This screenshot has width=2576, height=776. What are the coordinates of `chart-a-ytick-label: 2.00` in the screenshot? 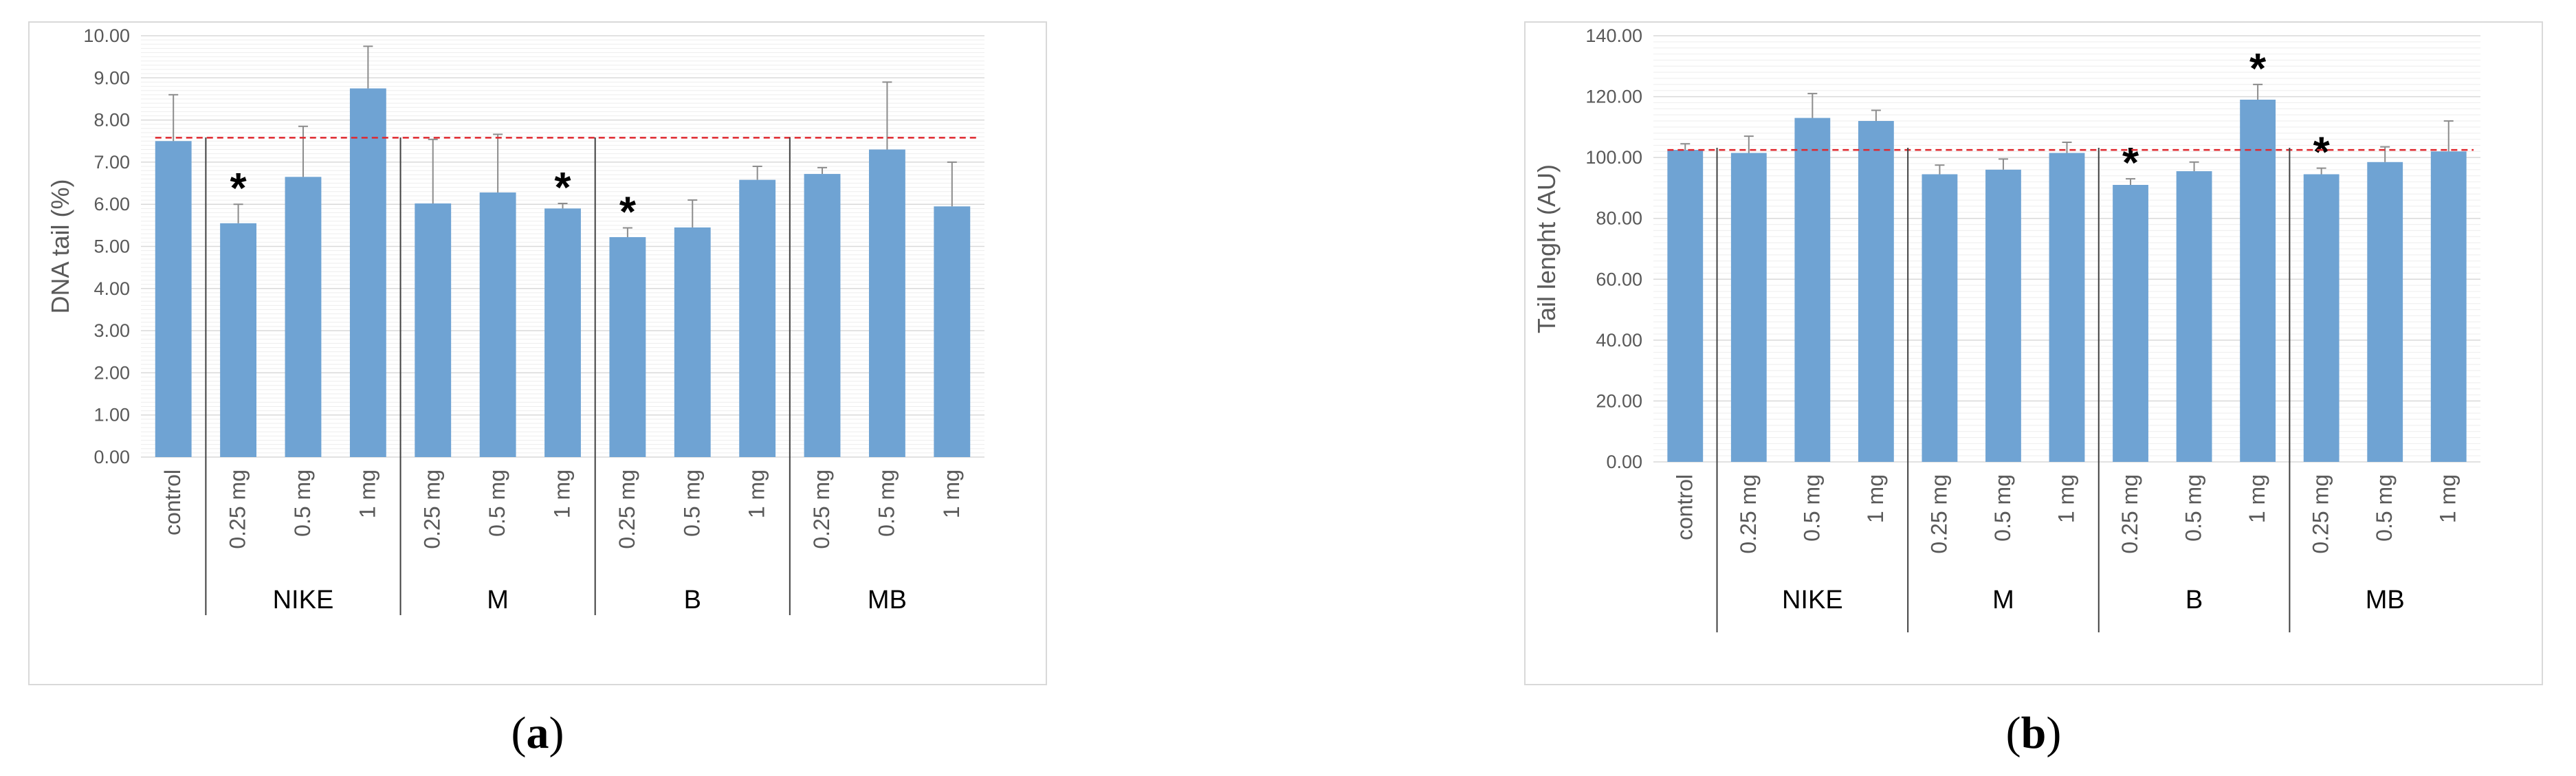 It's located at (111, 372).